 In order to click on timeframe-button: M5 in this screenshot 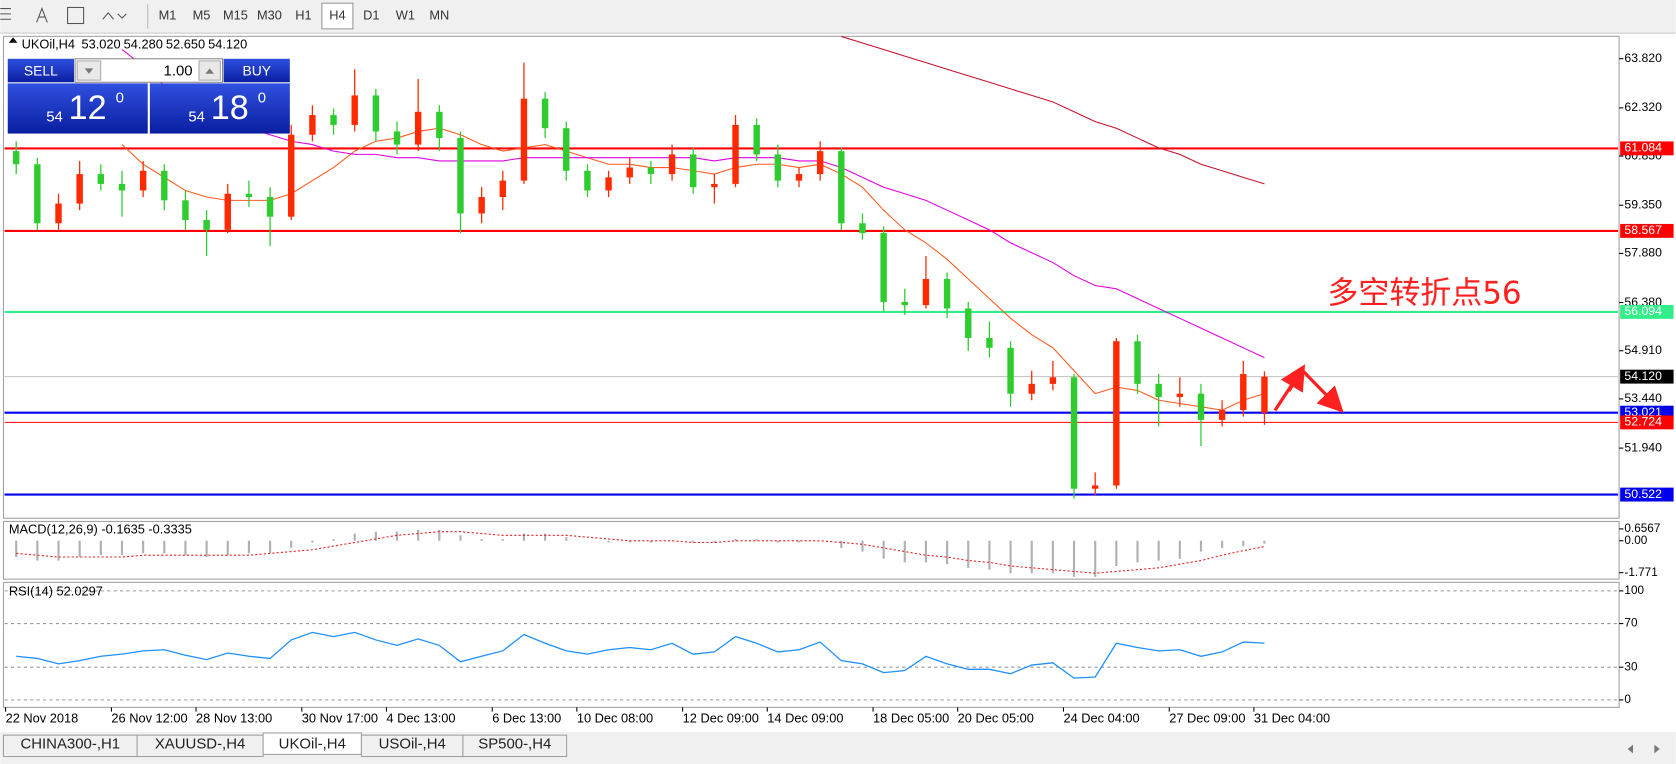, I will do `click(202, 14)`.